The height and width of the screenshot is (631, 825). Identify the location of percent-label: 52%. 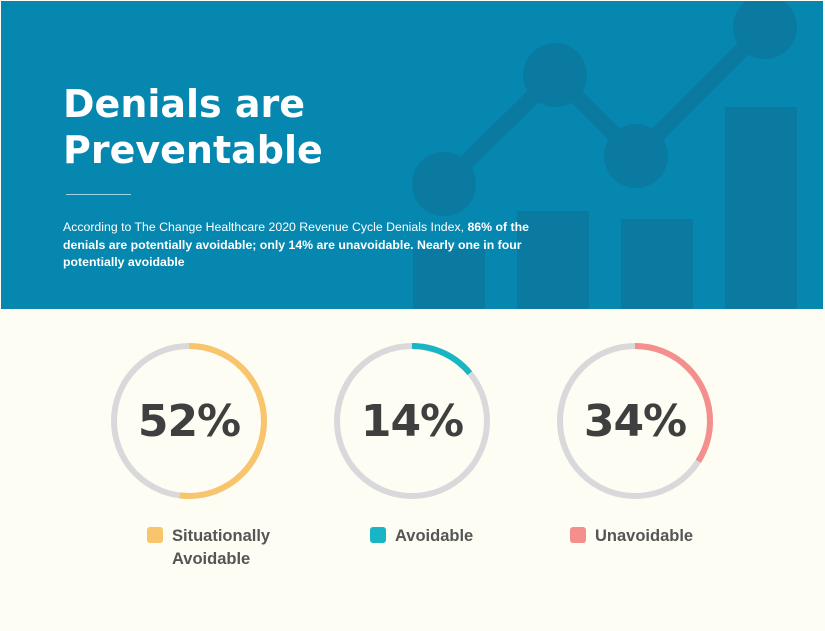
(189, 421).